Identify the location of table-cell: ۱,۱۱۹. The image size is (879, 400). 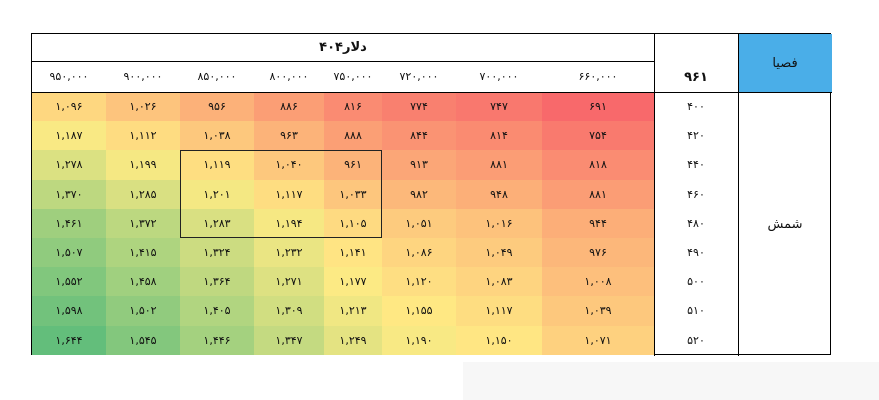
(217, 165).